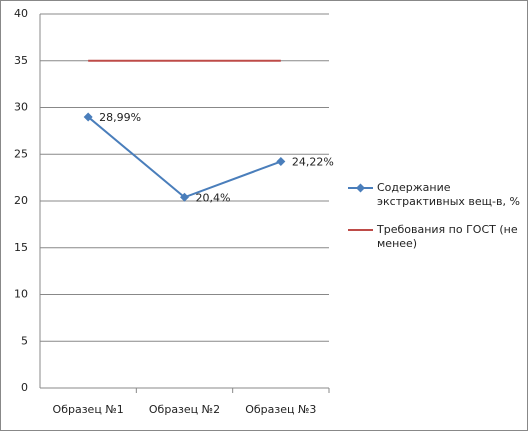 This screenshot has width=528, height=431. What do you see at coordinates (213, 197) in the screenshot?
I see `data-label: 20,4%` at bounding box center [213, 197].